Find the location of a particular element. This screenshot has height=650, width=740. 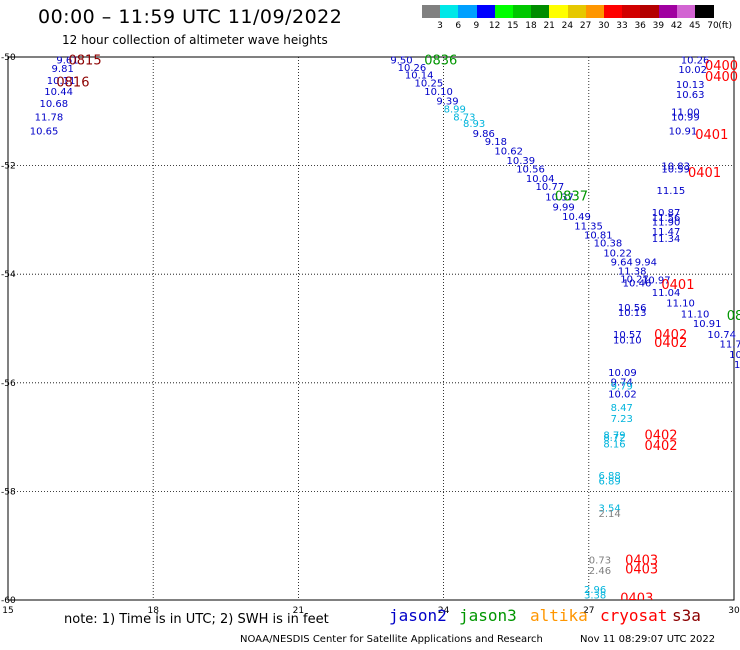

legend-jason2: jason2 is located at coordinates (418, 615).